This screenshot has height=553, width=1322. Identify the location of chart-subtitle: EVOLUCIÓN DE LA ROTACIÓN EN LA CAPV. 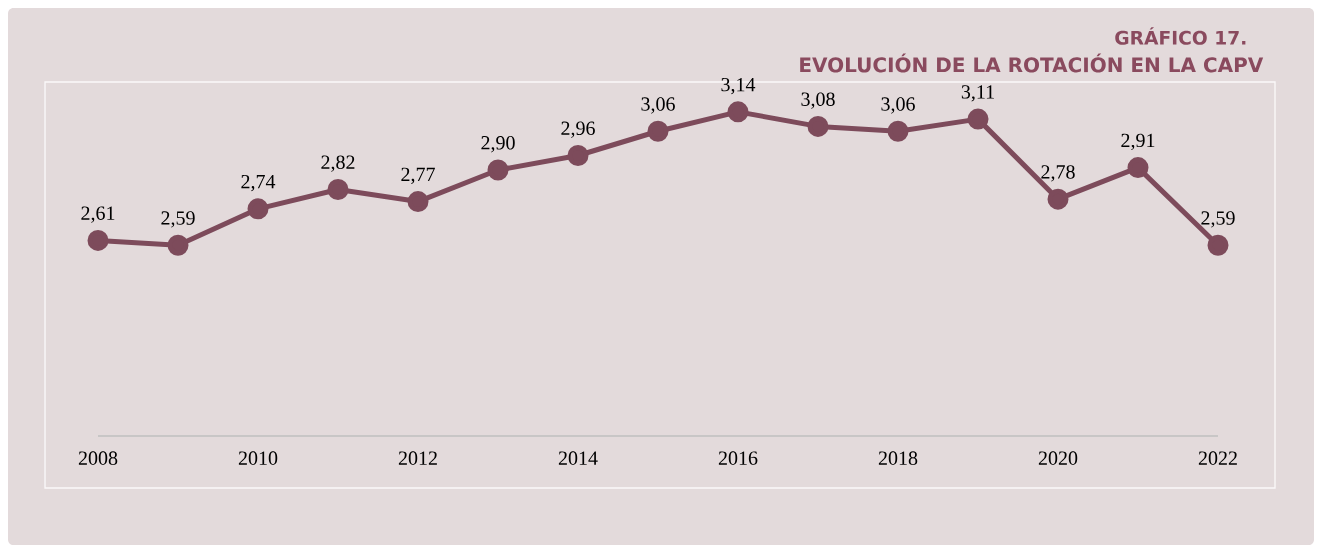
(1032, 63).